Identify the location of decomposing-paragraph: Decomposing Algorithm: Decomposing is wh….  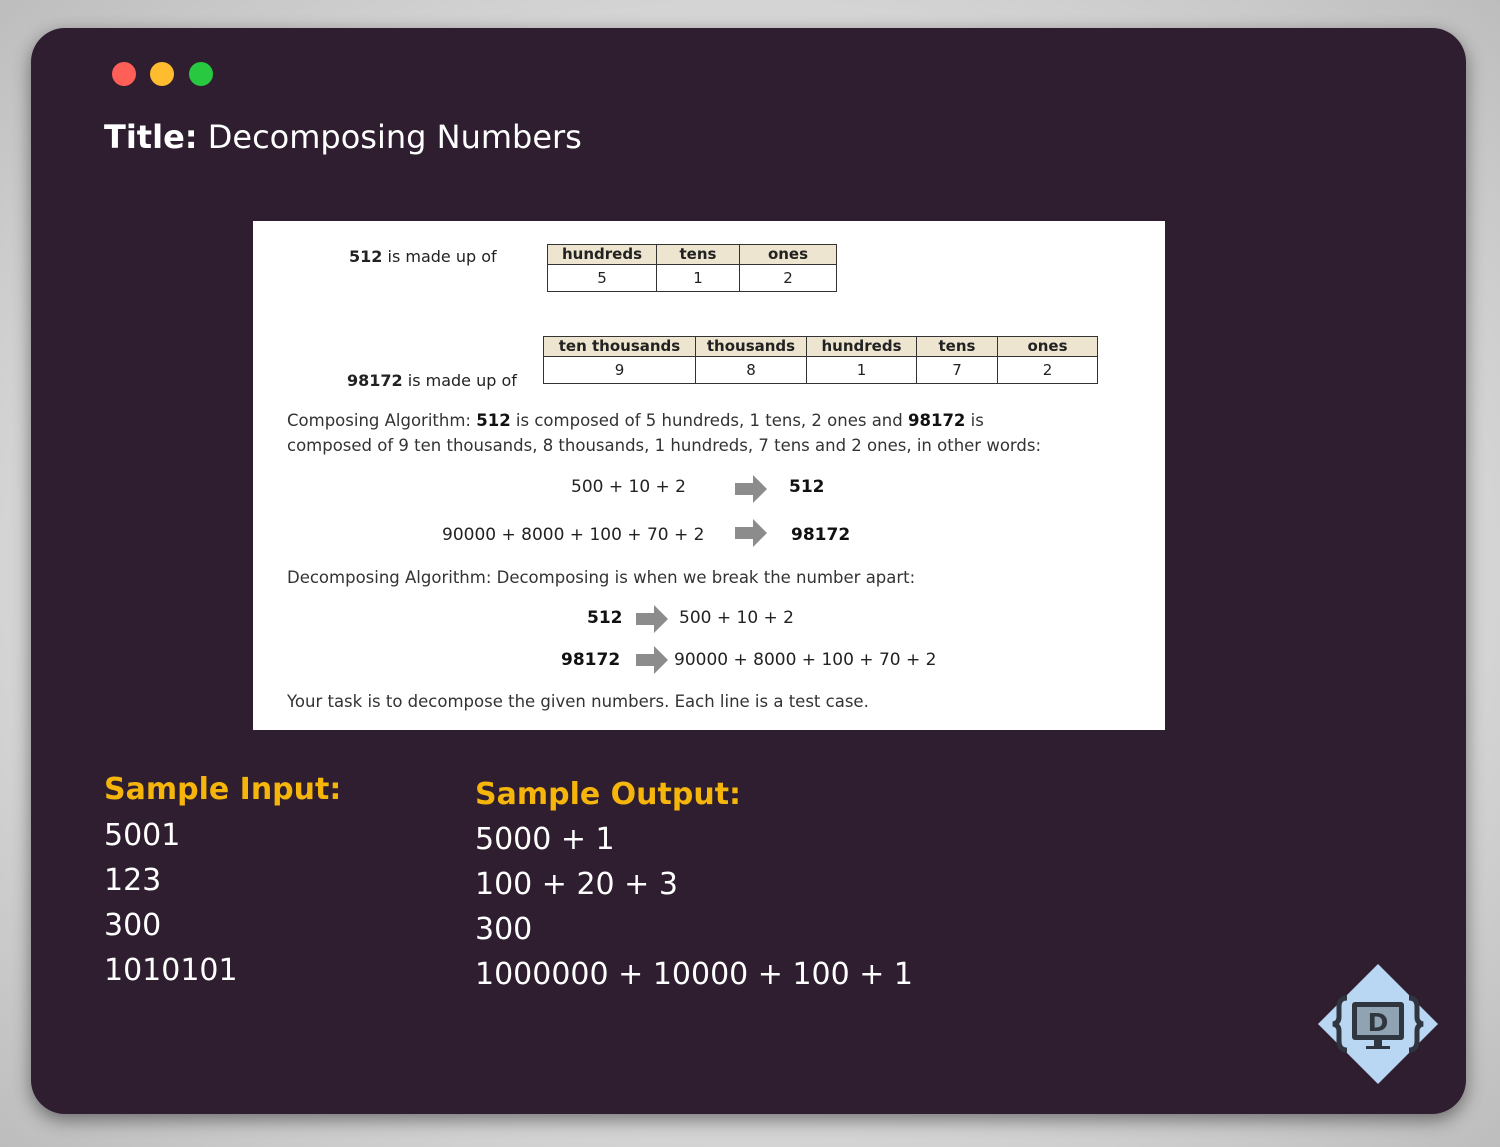
(601, 577).